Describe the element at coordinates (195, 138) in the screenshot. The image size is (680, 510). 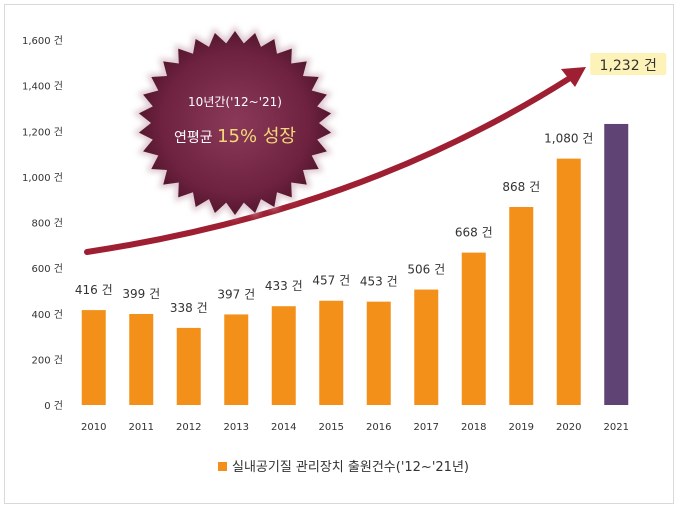
I see `badge-line-2-prefix: 연평균` at that location.